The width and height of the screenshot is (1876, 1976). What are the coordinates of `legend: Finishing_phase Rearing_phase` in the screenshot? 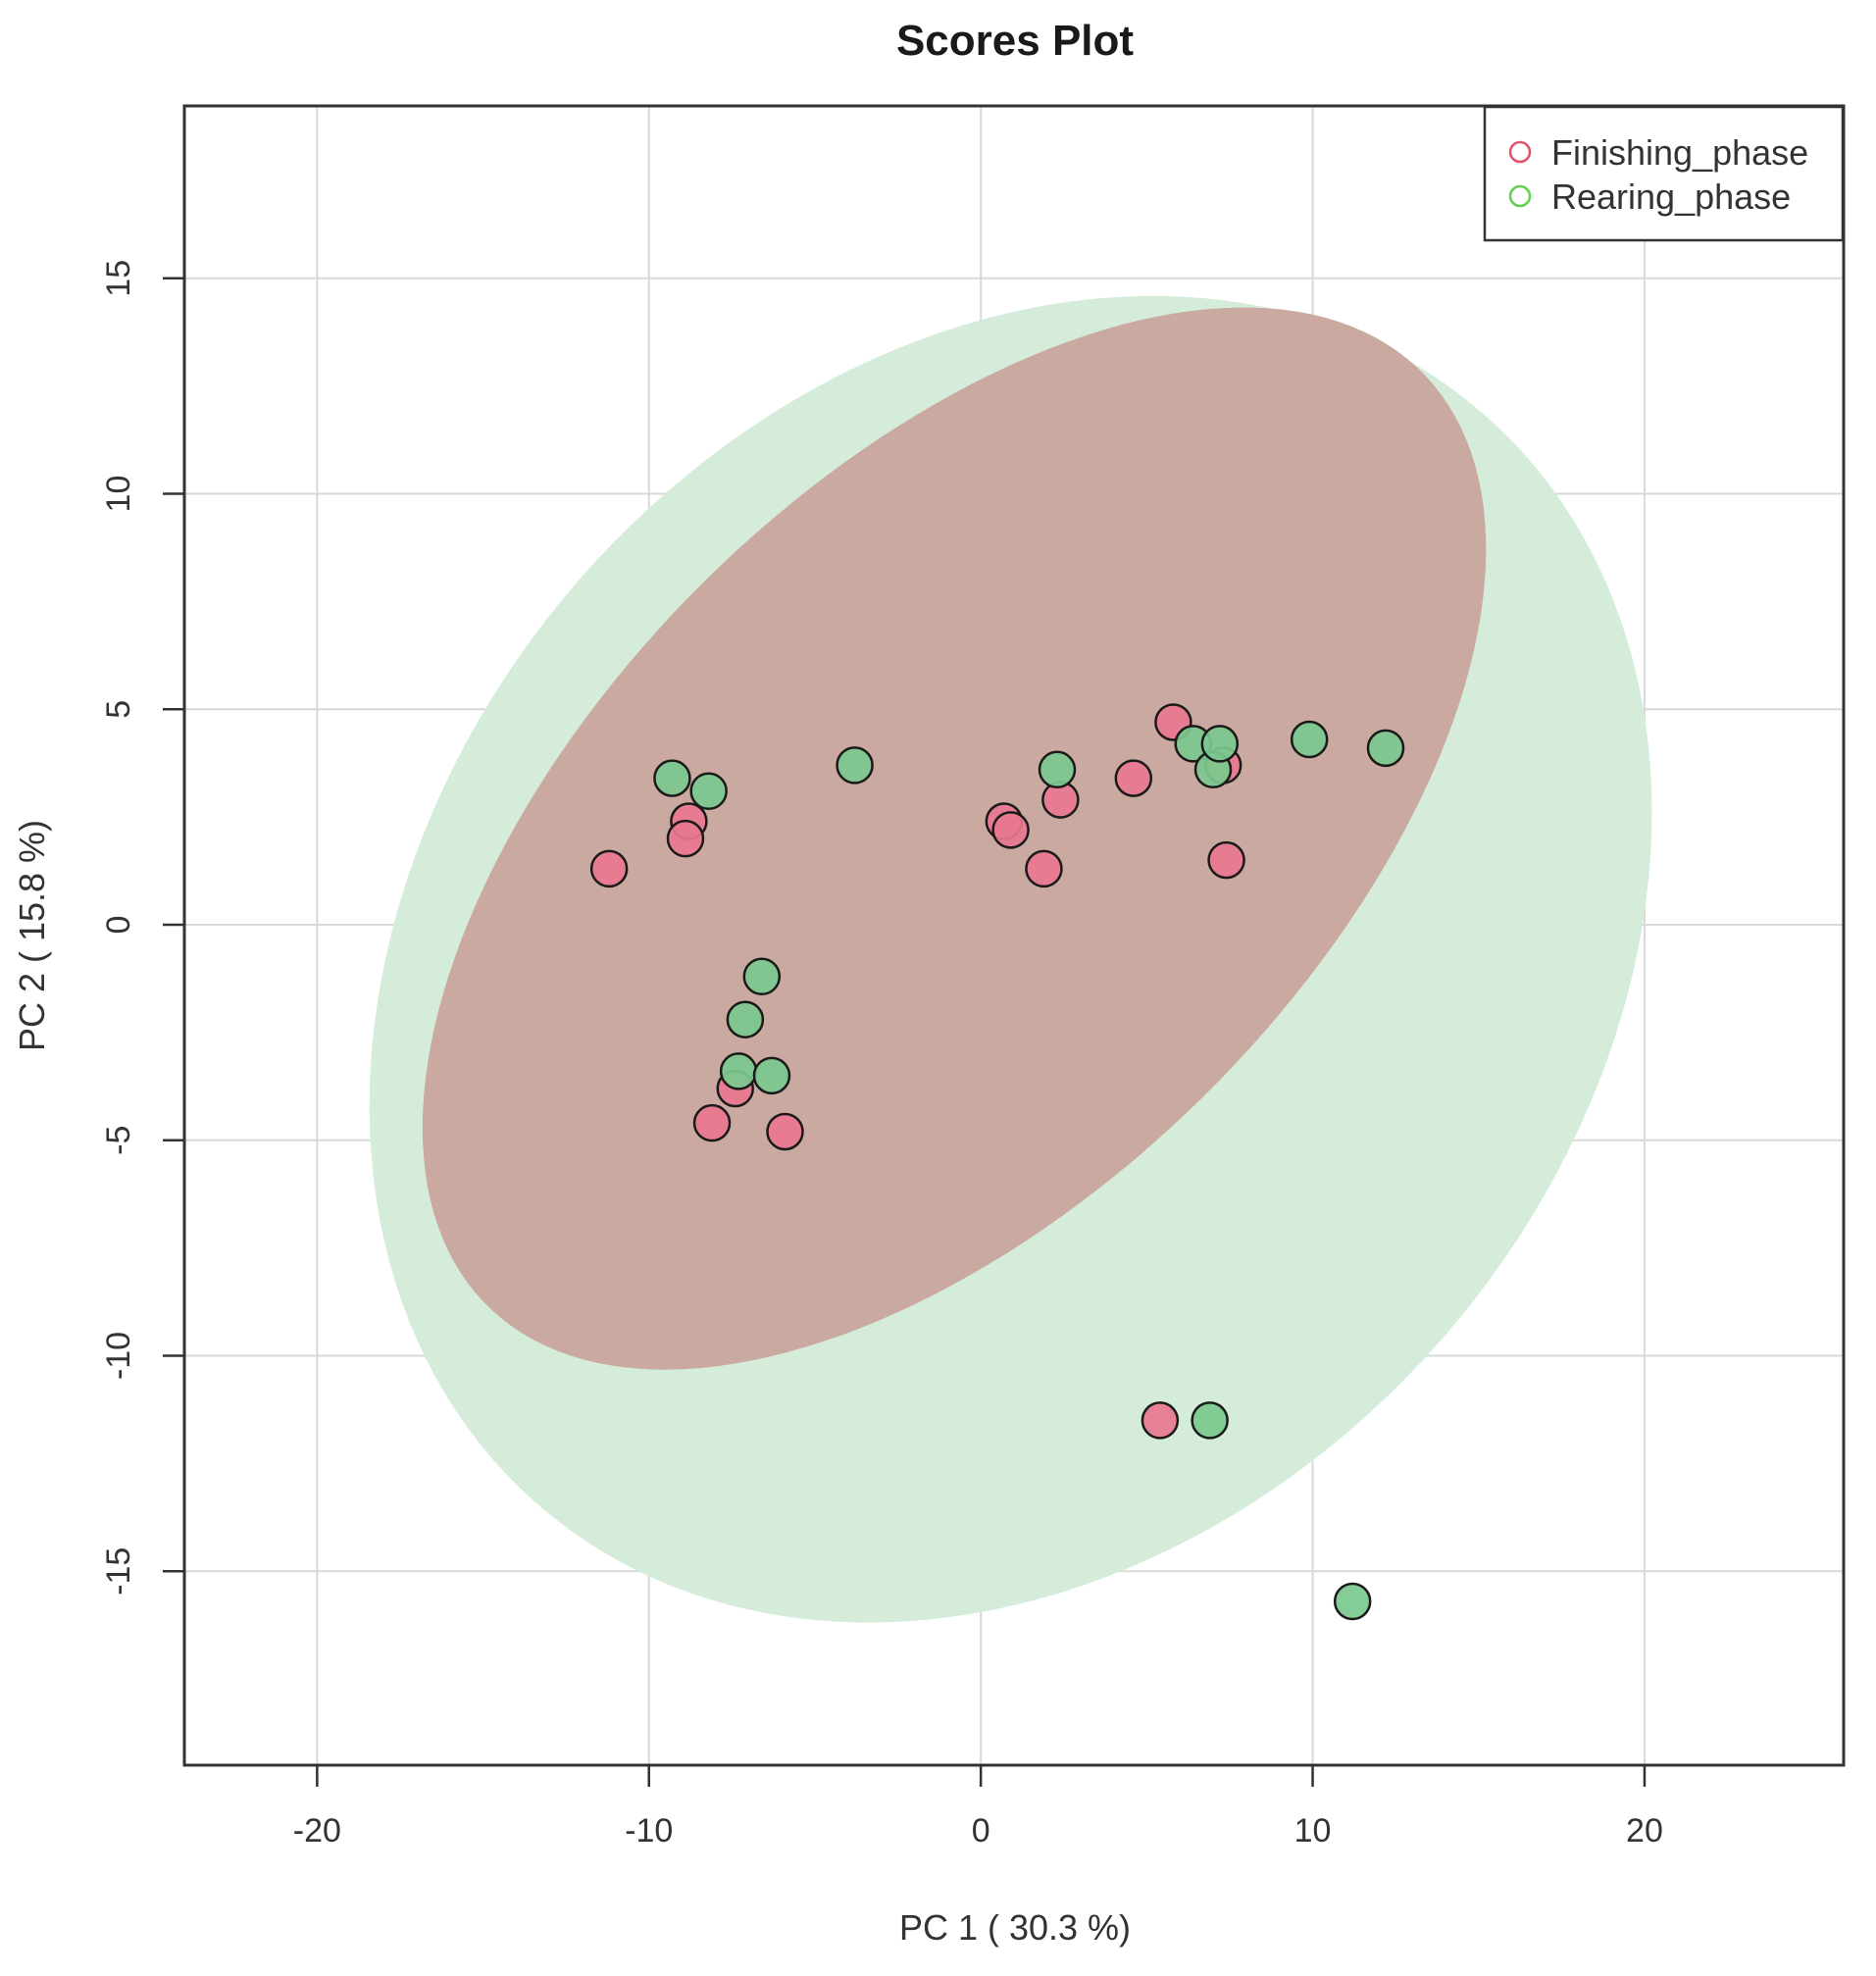 It's located at (1664, 173).